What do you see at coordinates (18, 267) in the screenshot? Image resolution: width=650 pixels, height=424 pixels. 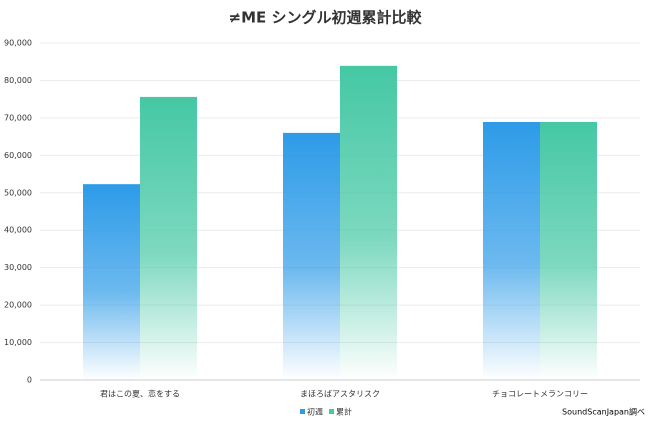 I see `y-tick-label: 30,000` at bounding box center [18, 267].